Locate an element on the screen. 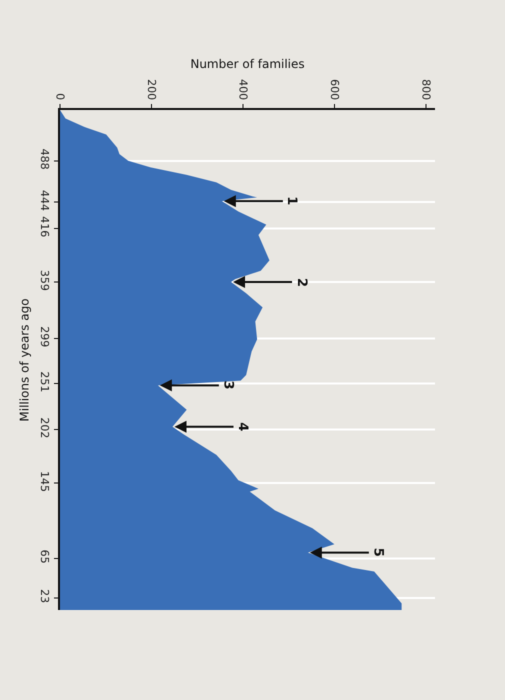  x-tick-label: 800 is located at coordinates (425, 89).